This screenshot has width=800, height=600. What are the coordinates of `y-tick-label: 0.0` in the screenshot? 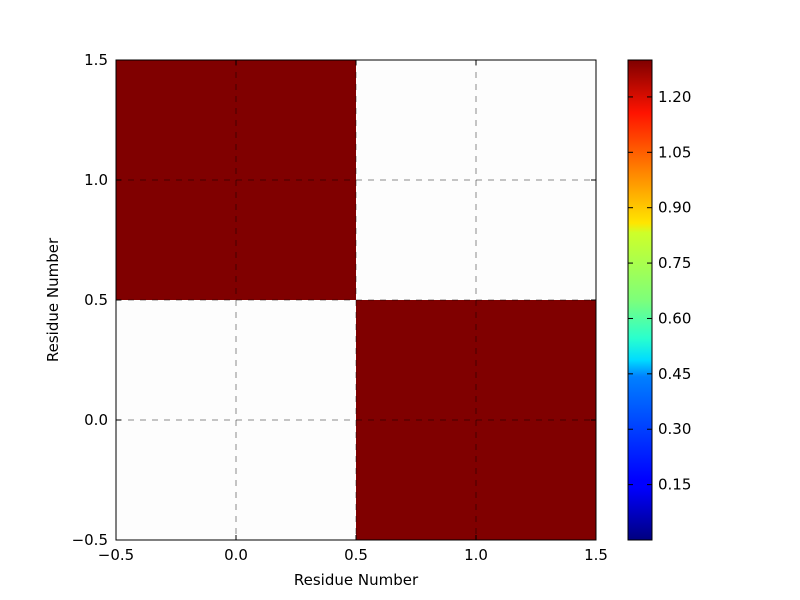 It's located at (96, 420).